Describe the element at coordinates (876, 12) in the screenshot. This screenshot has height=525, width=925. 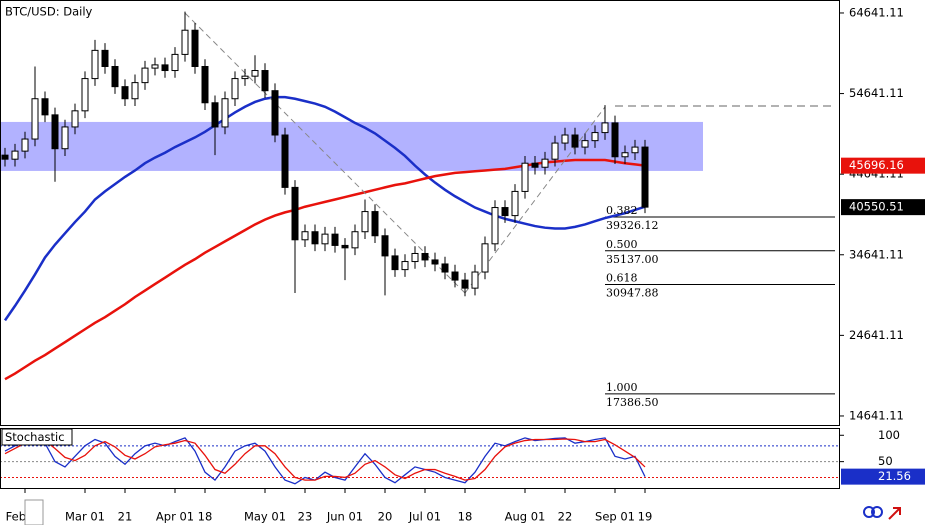
I see `y-tick-label: 64641.11` at that location.